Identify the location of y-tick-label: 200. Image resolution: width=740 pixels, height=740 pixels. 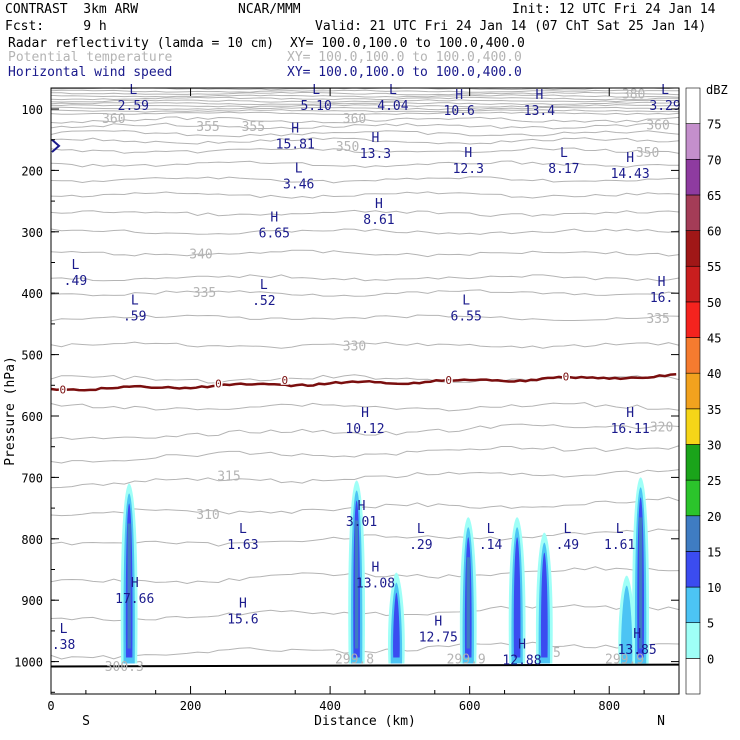
(32, 171).